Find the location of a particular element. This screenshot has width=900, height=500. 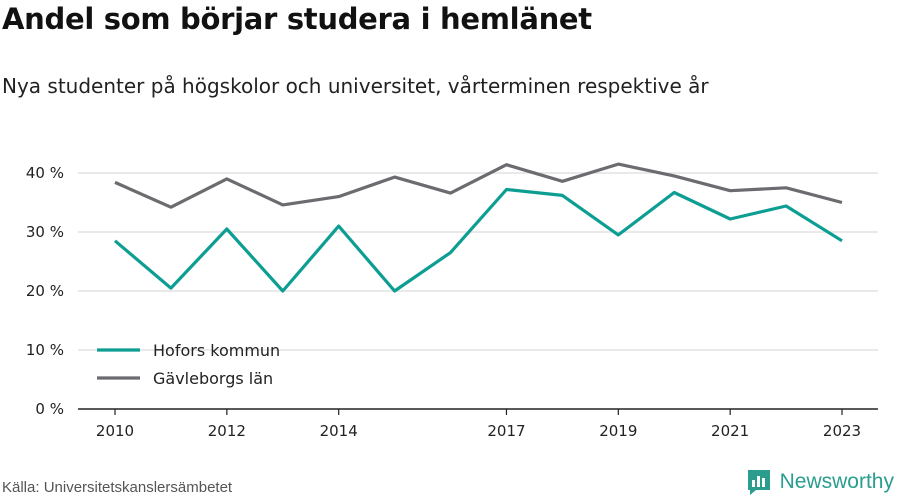

legend: Hofors kommun Gävleborgs län is located at coordinates (188, 364).